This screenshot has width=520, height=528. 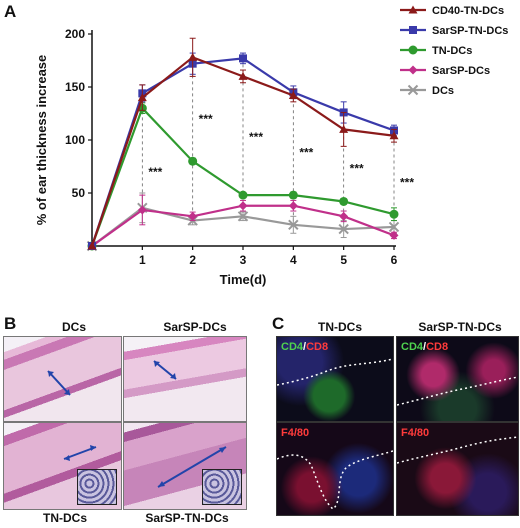 What do you see at coordinates (73, 327) in the screenshot?
I see `hist-label-dcs: DCs` at bounding box center [73, 327].